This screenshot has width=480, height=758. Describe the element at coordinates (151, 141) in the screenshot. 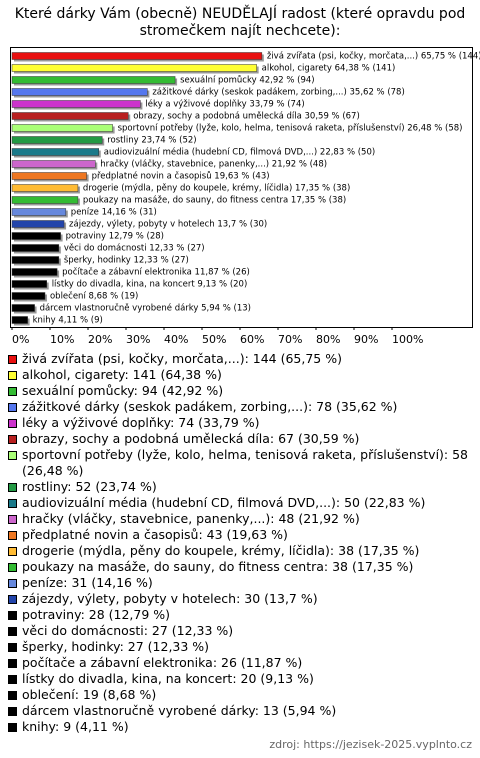

I see `bar-label: rostliny 23,74 % (52)` at that location.